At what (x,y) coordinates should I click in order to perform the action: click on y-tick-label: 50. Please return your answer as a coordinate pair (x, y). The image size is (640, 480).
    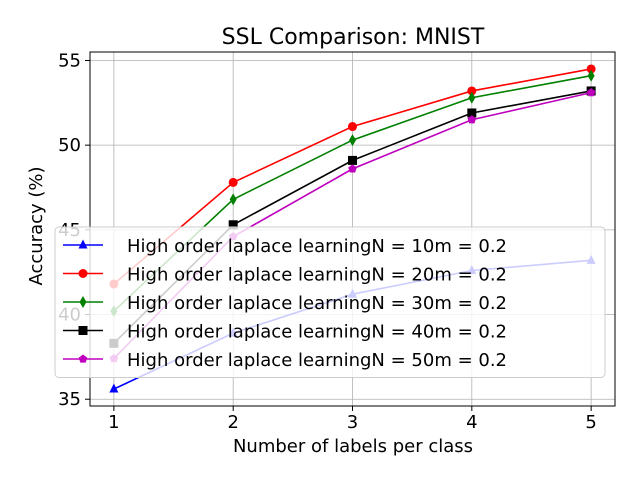
    Looking at the image, I should click on (69, 145).